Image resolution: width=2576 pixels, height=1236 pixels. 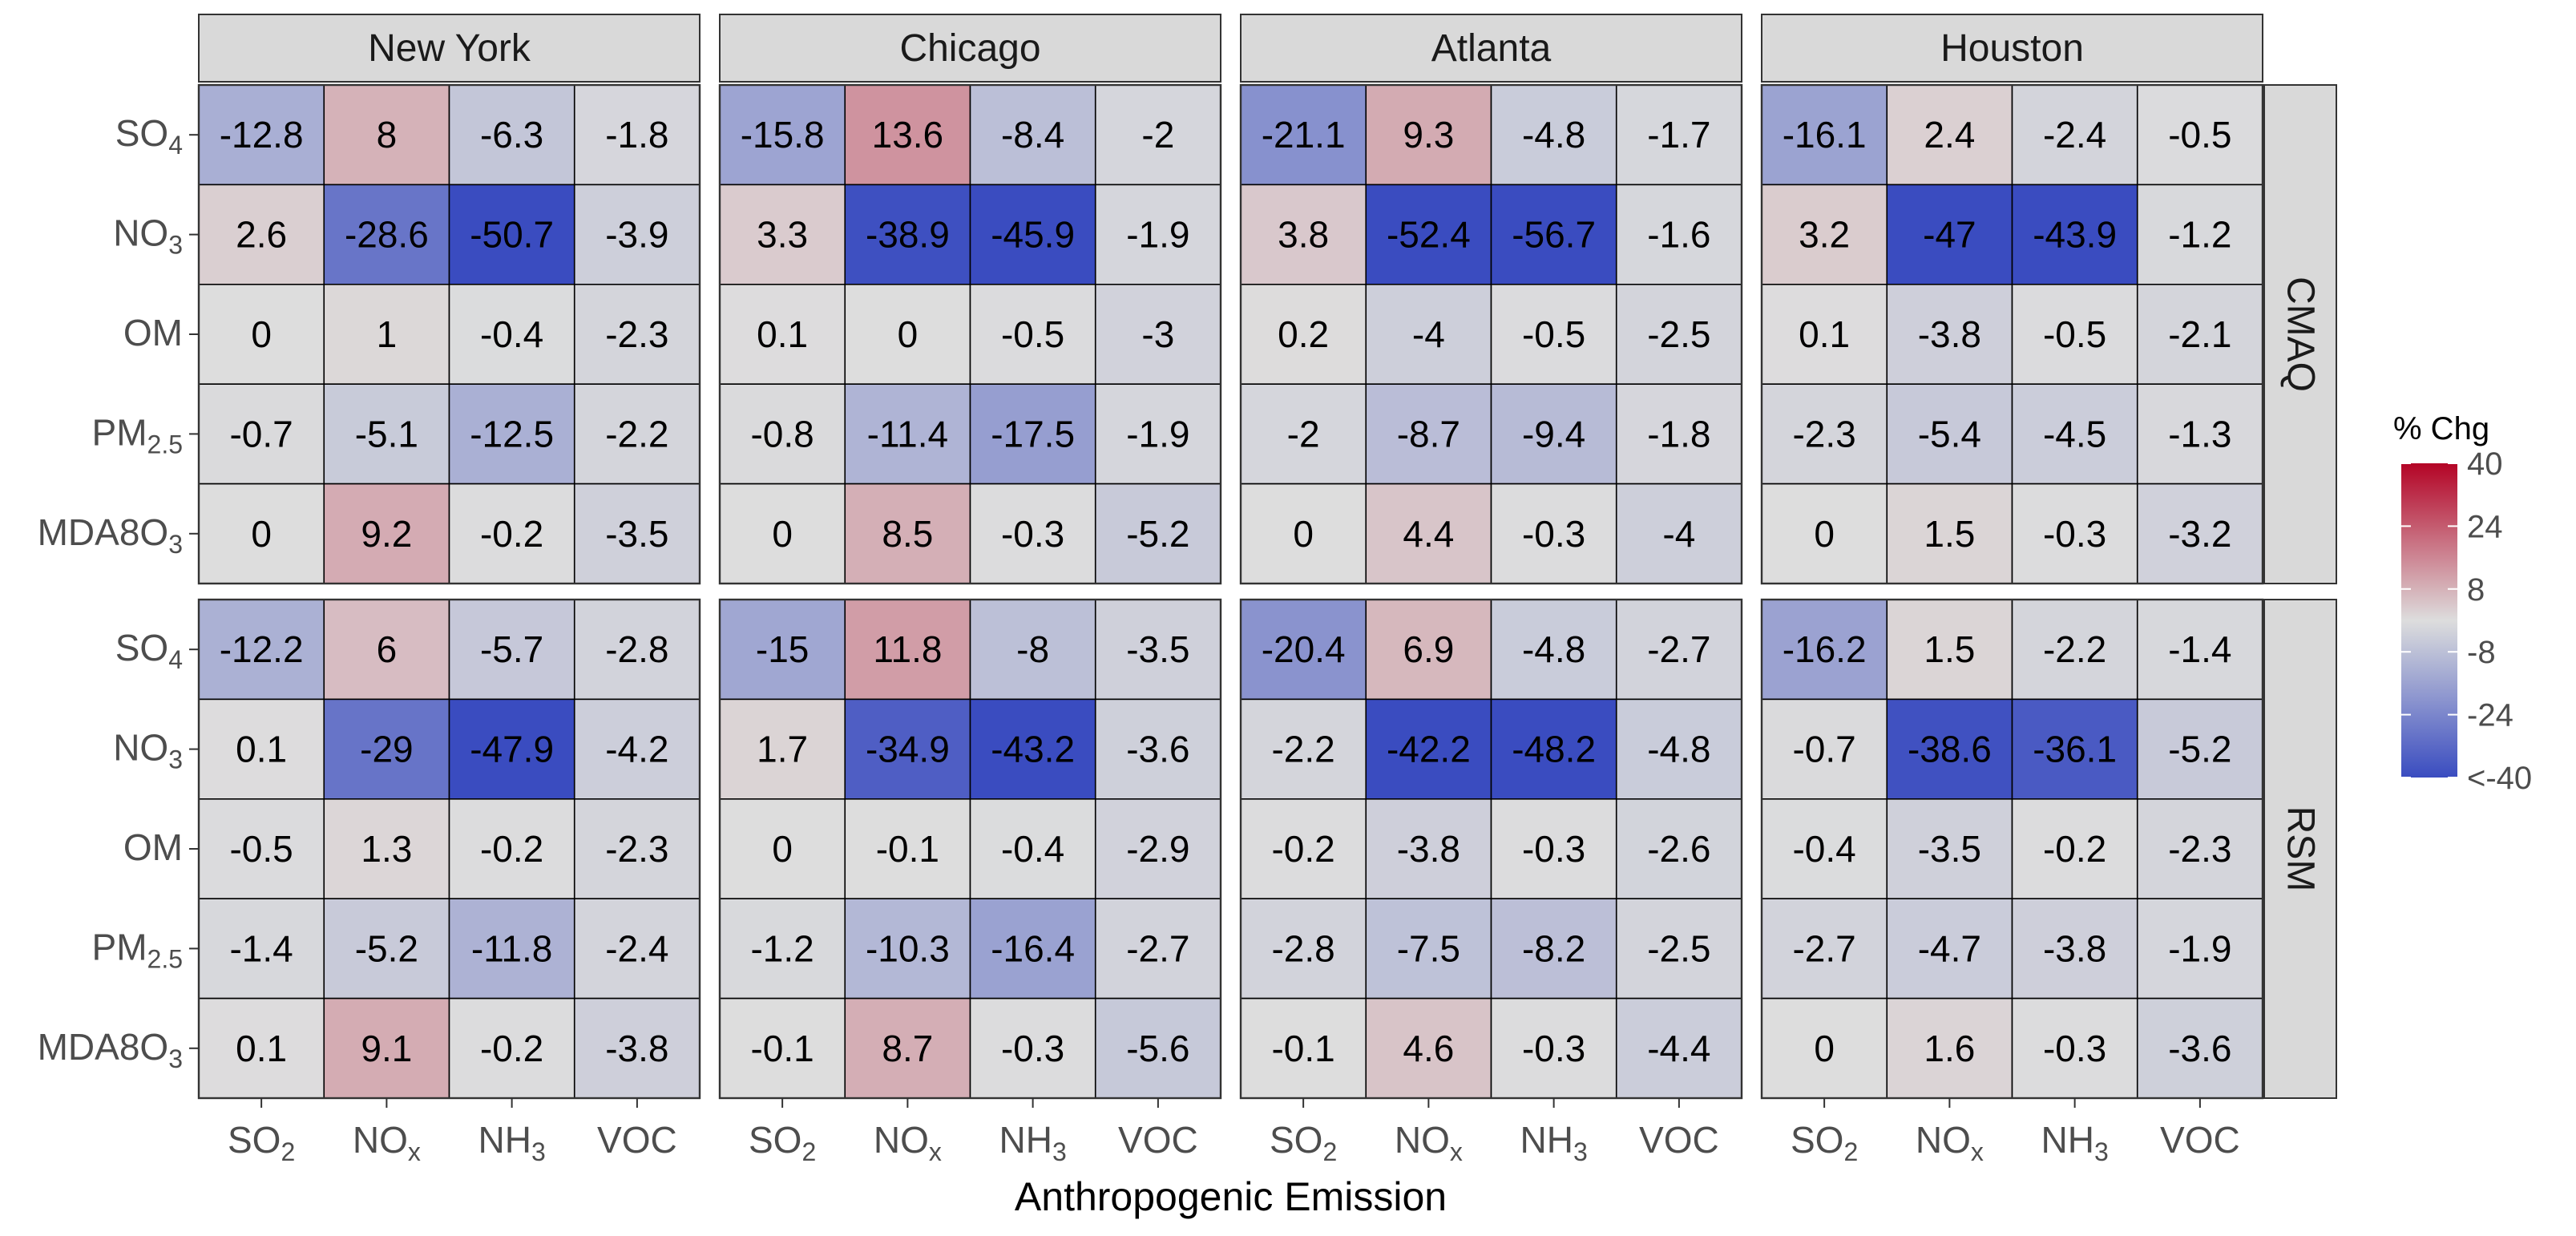 I want to click on heatmap-cell-so4-nh3, so click(x=512, y=135).